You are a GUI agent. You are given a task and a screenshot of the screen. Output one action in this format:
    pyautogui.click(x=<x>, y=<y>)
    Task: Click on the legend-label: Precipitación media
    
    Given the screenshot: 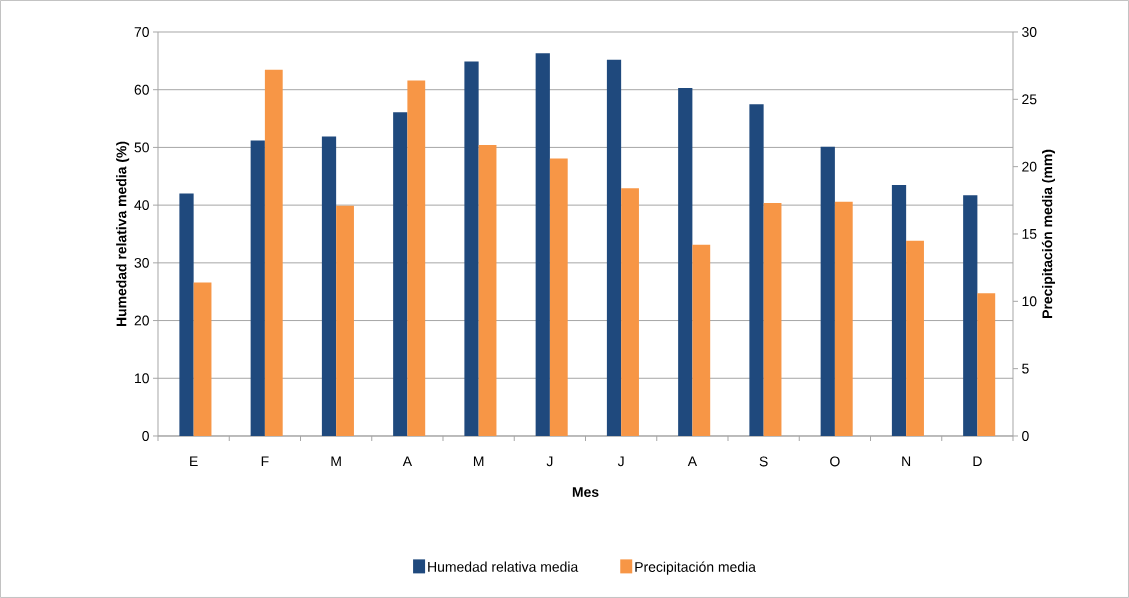 What is the action you would take?
    pyautogui.click(x=695, y=568)
    